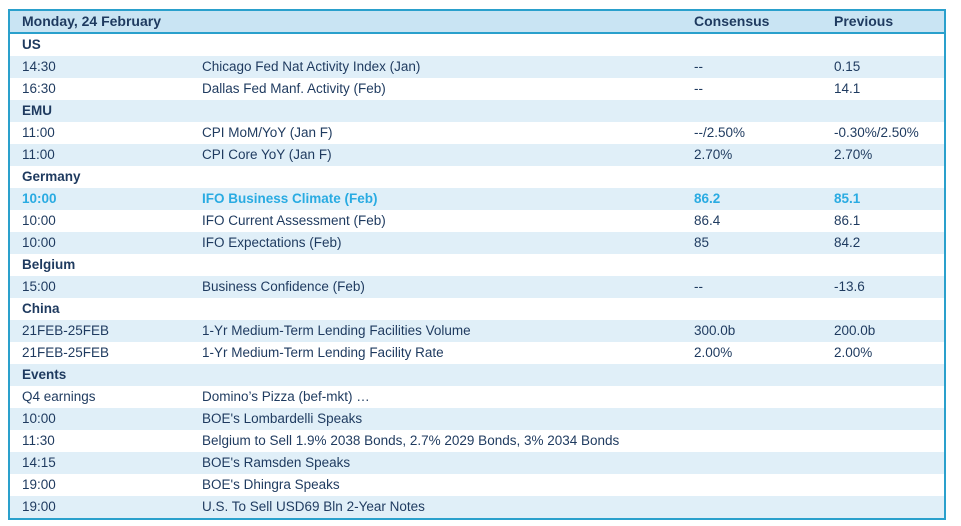  What do you see at coordinates (707, 198) in the screenshot?
I see `consensus-cell: 86.2` at bounding box center [707, 198].